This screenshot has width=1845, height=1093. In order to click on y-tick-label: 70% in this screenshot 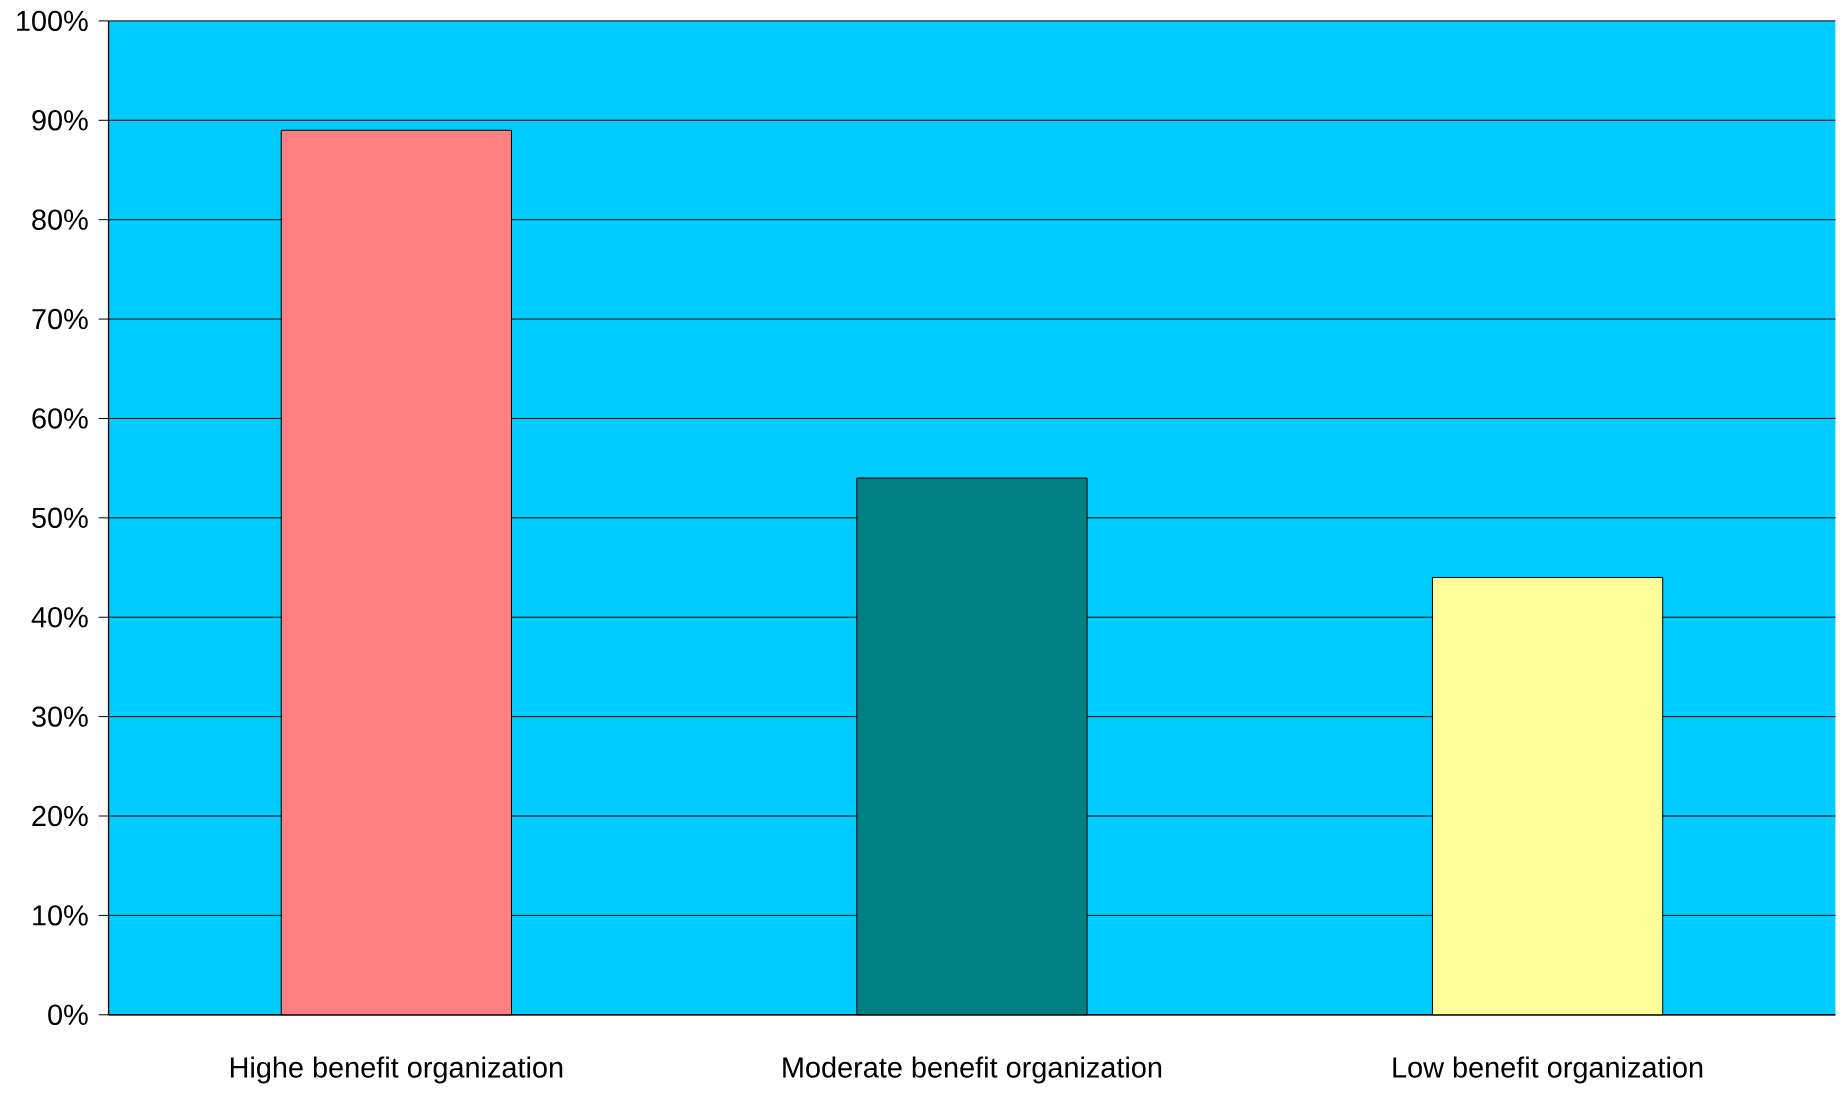, I will do `click(60, 319)`.